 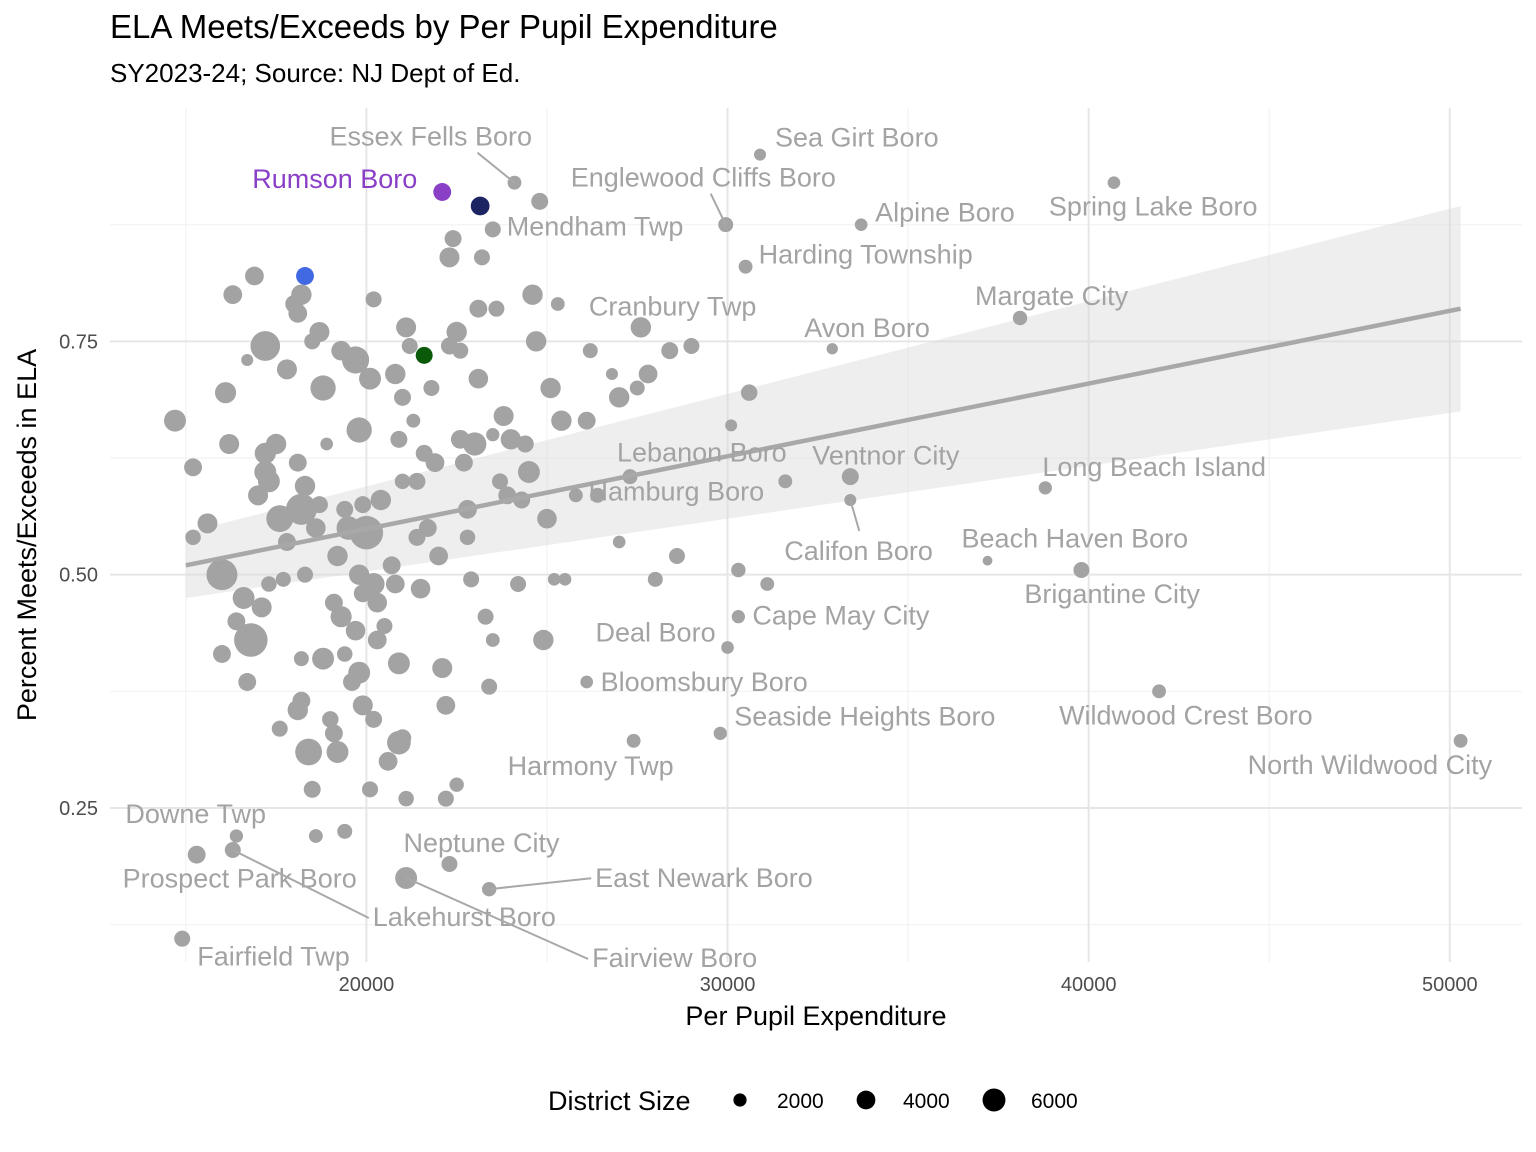 I want to click on x-tick-label: 30000, so click(x=728, y=985).